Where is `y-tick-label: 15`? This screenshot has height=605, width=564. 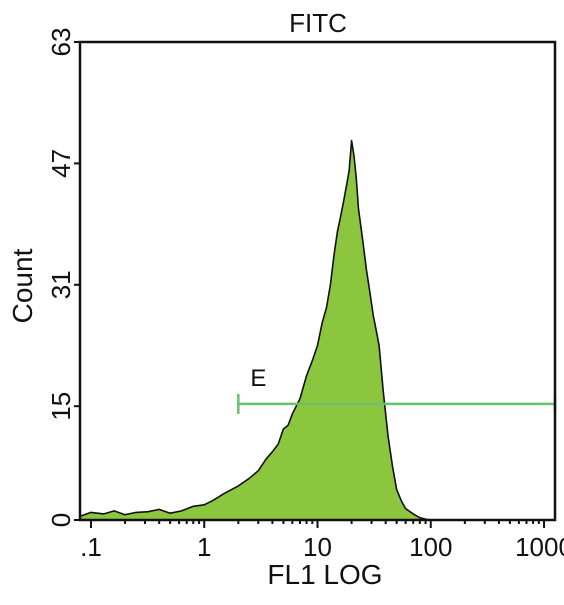 y-tick-label: 15 is located at coordinates (61, 406).